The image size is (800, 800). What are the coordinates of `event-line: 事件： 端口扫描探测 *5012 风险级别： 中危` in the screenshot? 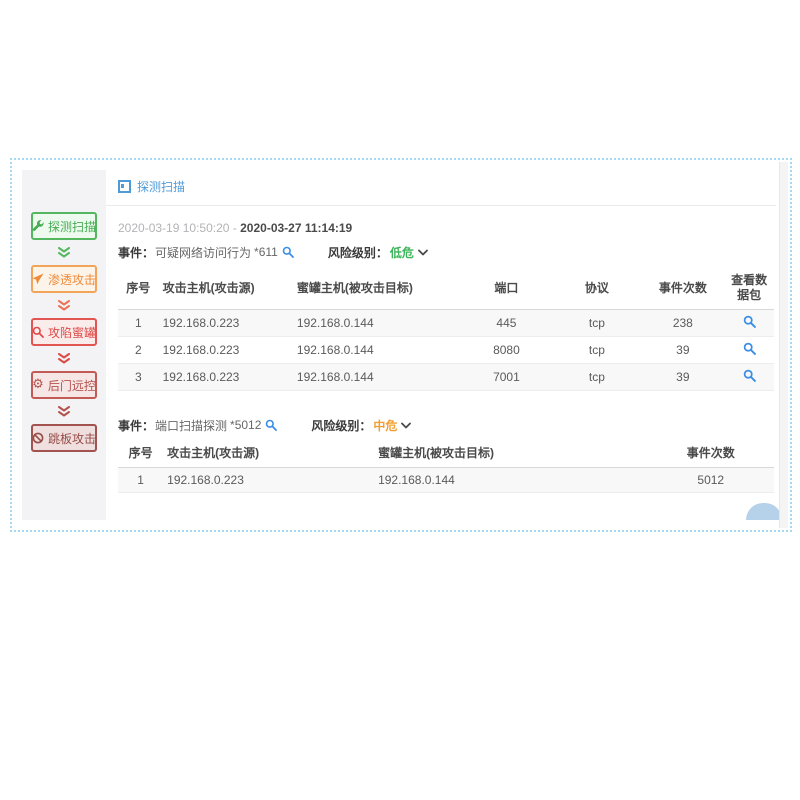 It's located at (446, 425).